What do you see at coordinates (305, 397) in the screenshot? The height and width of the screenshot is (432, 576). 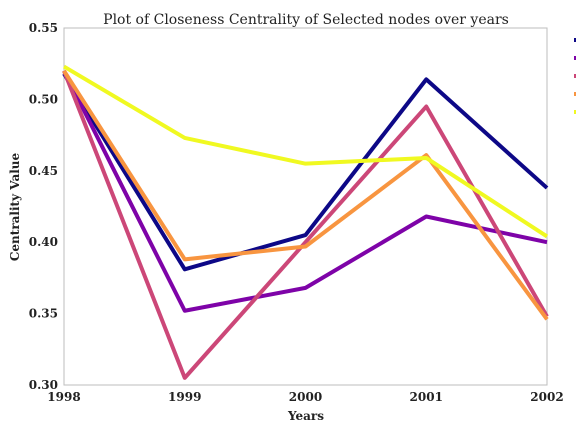 I see `x-tick-label: 2000` at bounding box center [305, 397].